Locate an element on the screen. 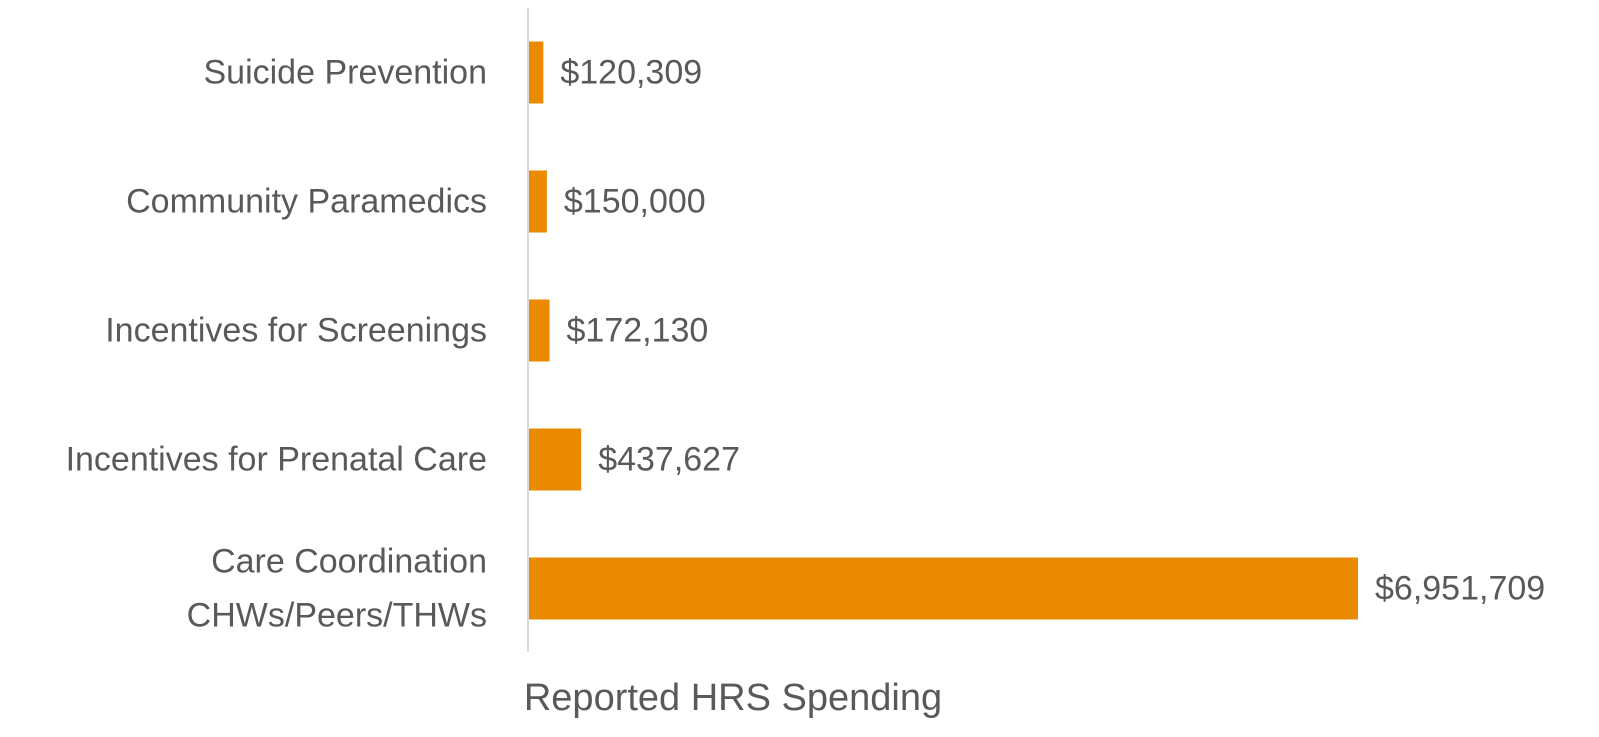 The width and height of the screenshot is (1599, 737). category-label: Incentives for Screenings is located at coordinates (296, 330).